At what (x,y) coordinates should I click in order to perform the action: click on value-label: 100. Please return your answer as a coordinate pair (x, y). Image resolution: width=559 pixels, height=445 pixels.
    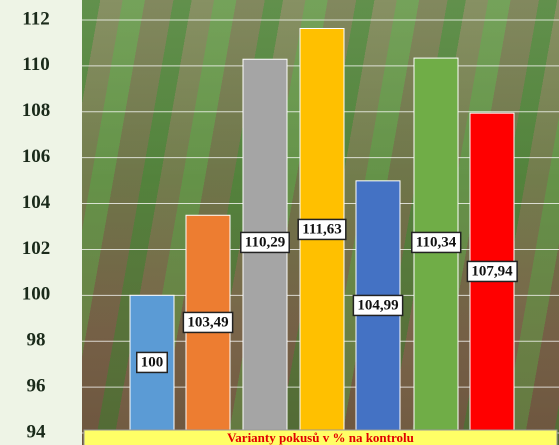
    Looking at the image, I should click on (152, 362).